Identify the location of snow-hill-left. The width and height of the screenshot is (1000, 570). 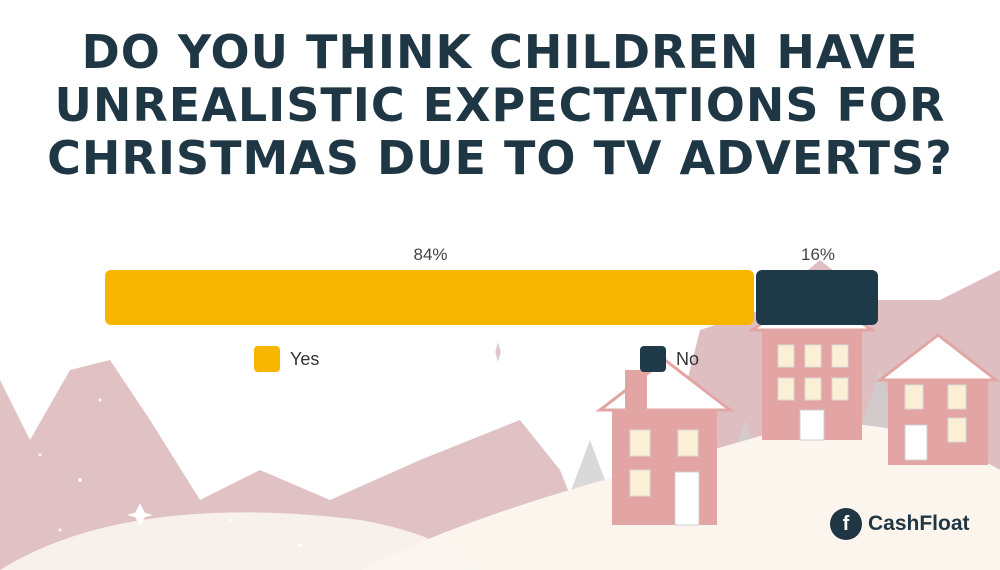
(240, 541).